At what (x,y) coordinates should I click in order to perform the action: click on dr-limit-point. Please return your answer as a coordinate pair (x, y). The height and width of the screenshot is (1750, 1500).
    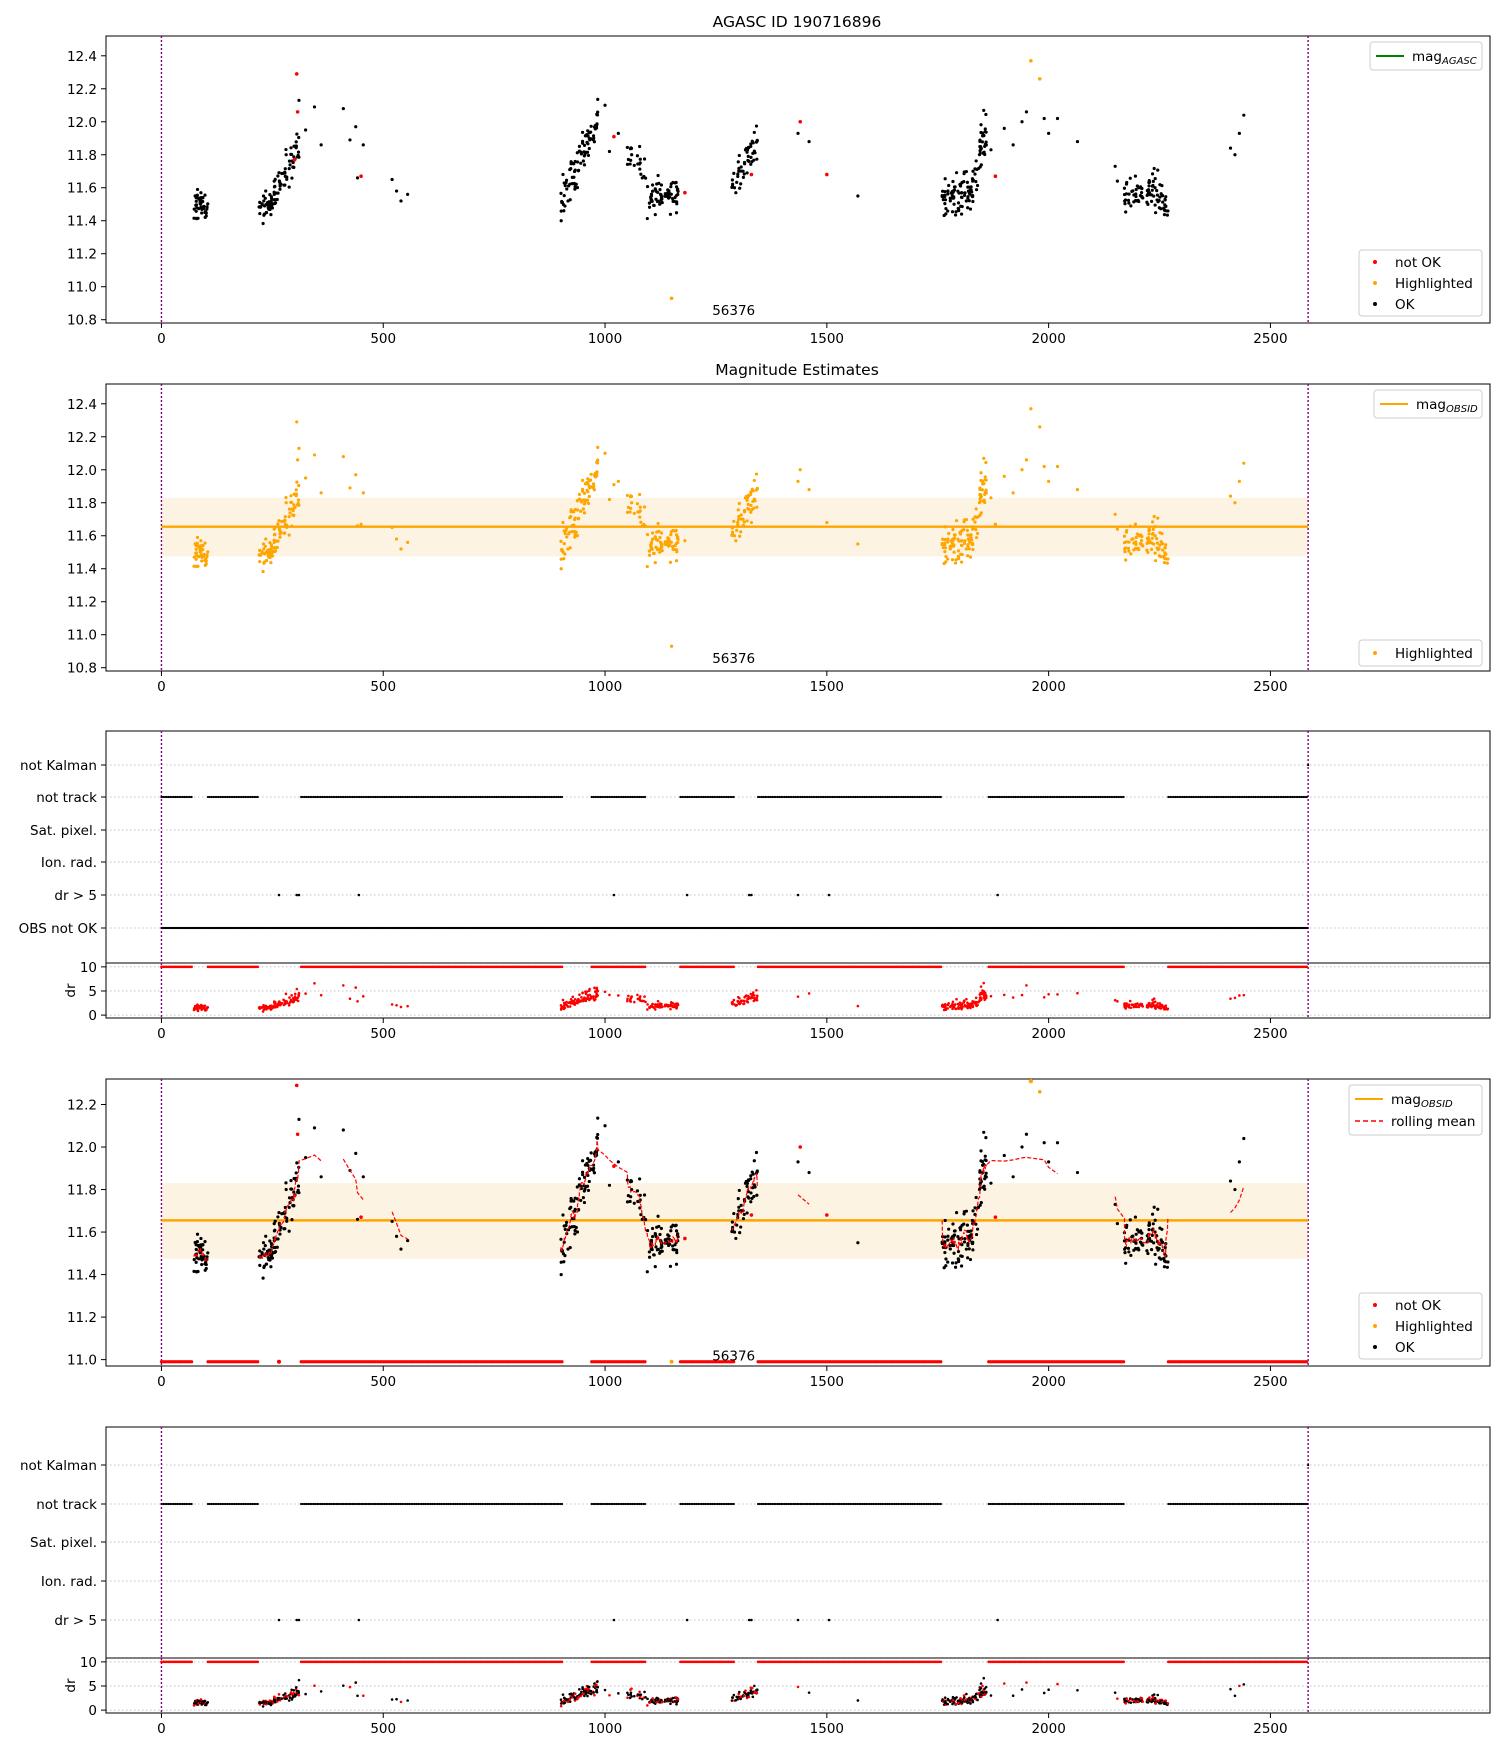
    Looking at the image, I should click on (941, 967).